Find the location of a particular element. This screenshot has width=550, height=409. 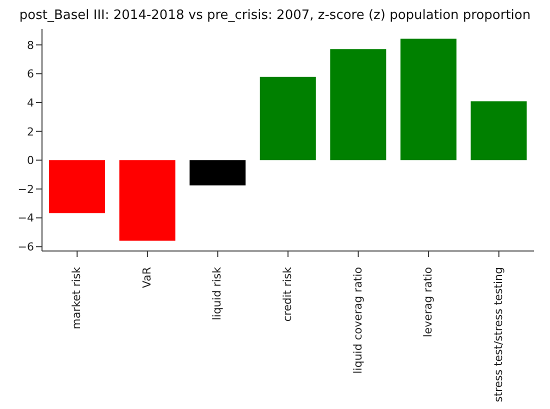

x-tick-label: market risk is located at coordinates (77, 298).